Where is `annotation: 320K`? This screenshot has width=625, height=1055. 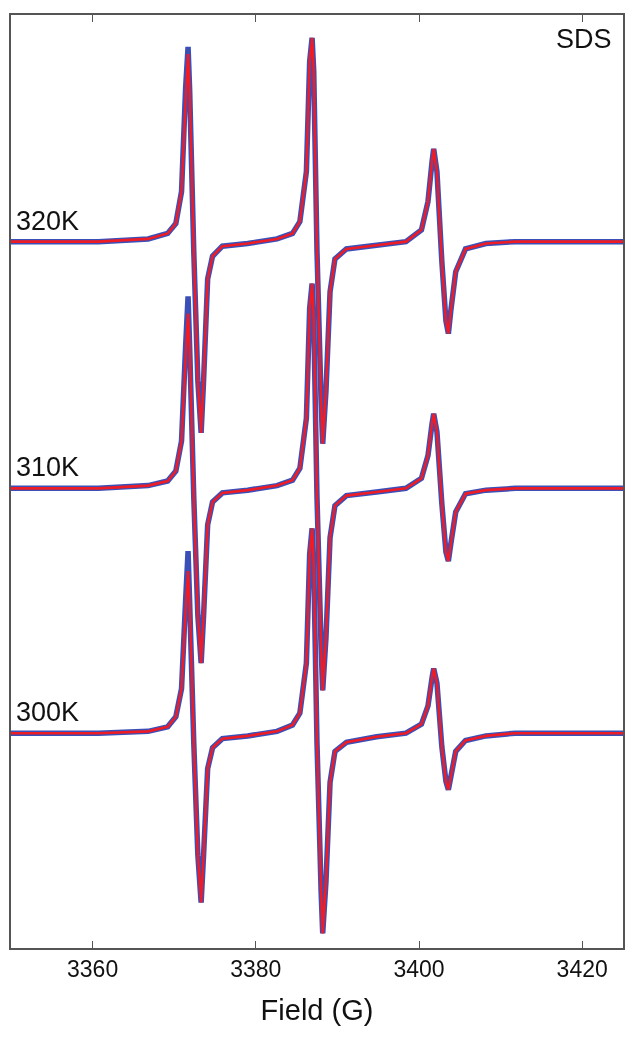
annotation: 320K is located at coordinates (48, 221).